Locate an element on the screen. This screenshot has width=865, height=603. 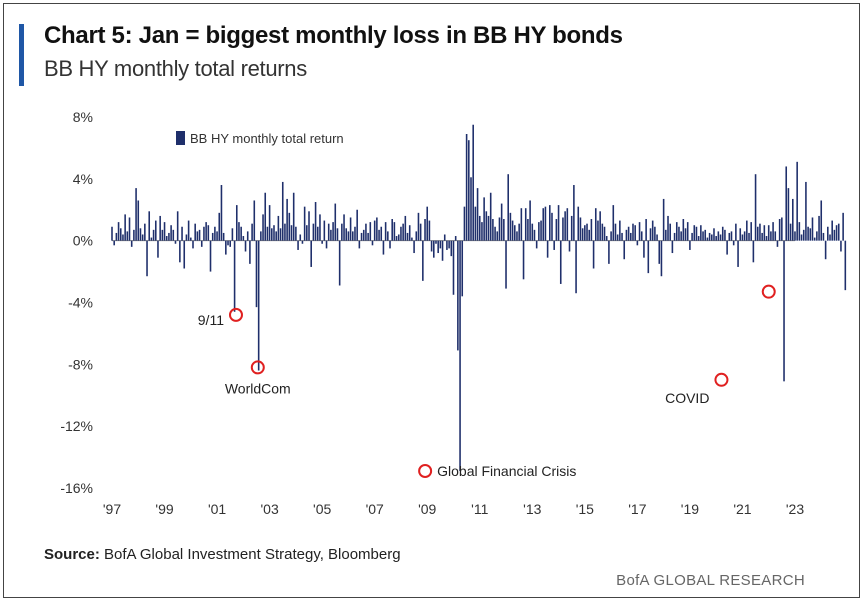
x-tick-label: '99 is located at coordinates (164, 509).